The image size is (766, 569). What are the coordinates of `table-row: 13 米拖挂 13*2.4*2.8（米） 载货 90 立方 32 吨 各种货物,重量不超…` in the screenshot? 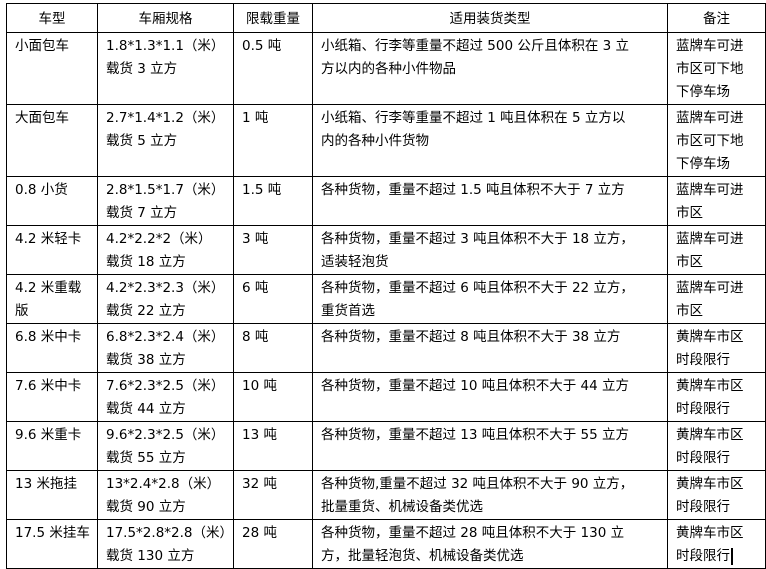 It's located at (386, 495).